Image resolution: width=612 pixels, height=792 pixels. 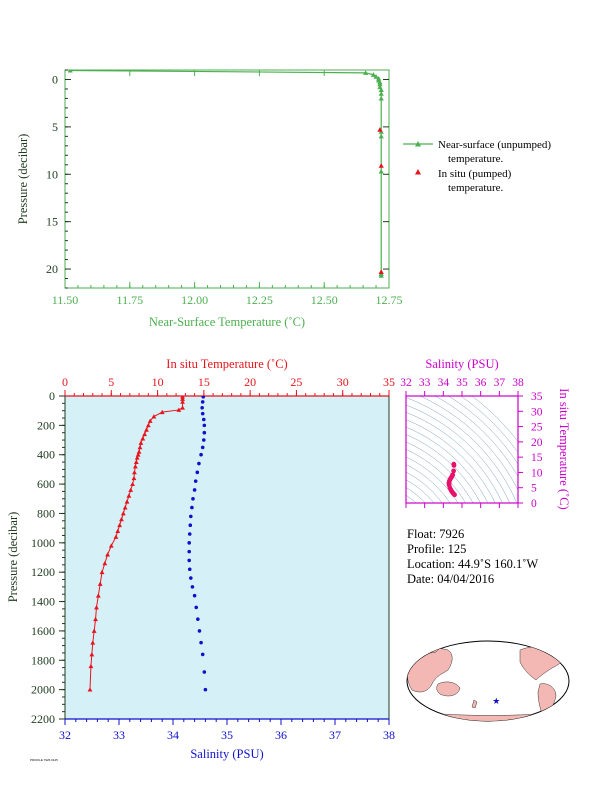 I want to click on depth-tick-label-0: 0, so click(x=52, y=396).